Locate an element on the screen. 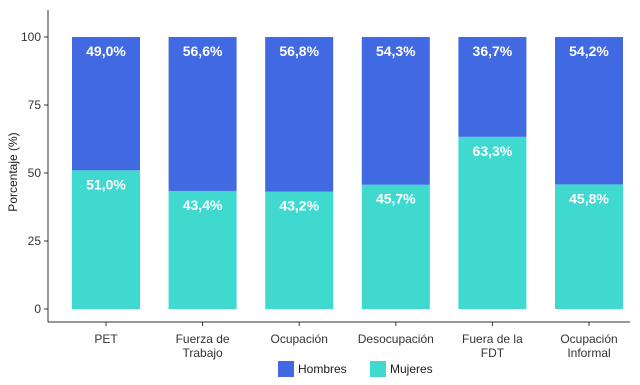 This screenshot has width=640, height=385. x-tick-label: Ocupación Informal is located at coordinates (588, 346).